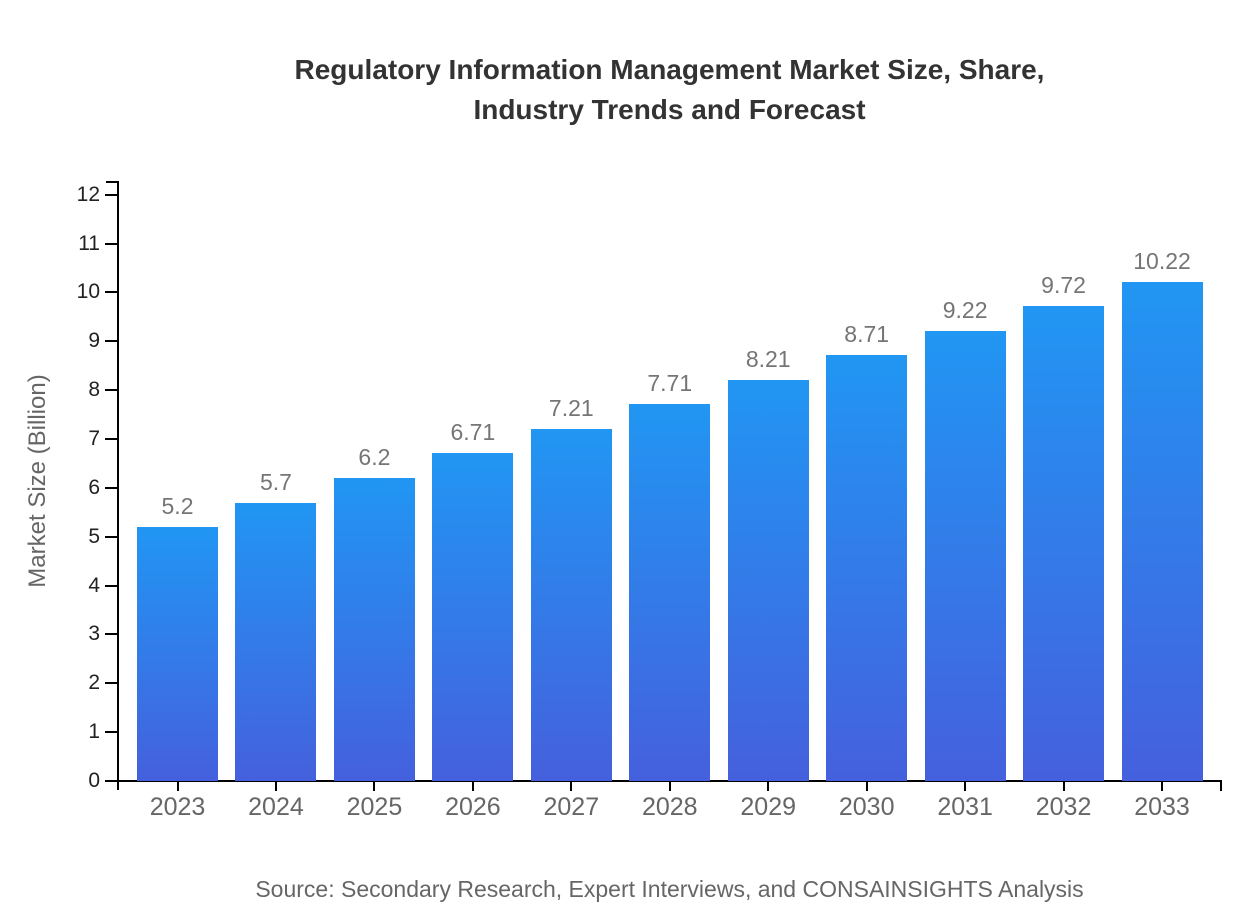 Image resolution: width=1260 pixels, height=920 pixels. Describe the element at coordinates (571, 407) in the screenshot. I see `bar-value-label: 7.21` at that location.